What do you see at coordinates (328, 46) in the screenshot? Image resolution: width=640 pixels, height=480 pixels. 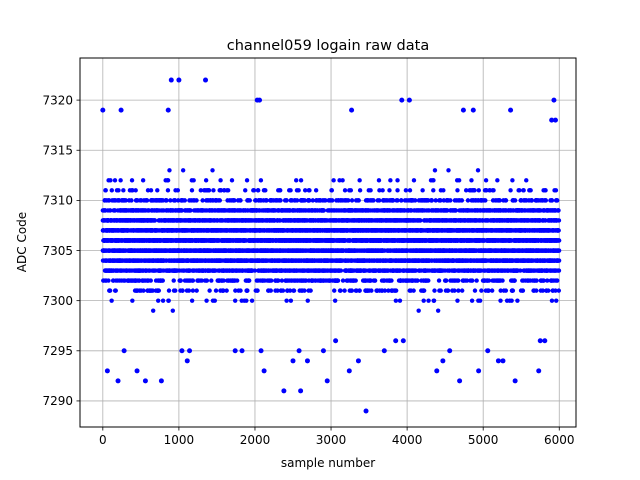 I see `chart-title: channel059 logain raw data` at bounding box center [328, 46].